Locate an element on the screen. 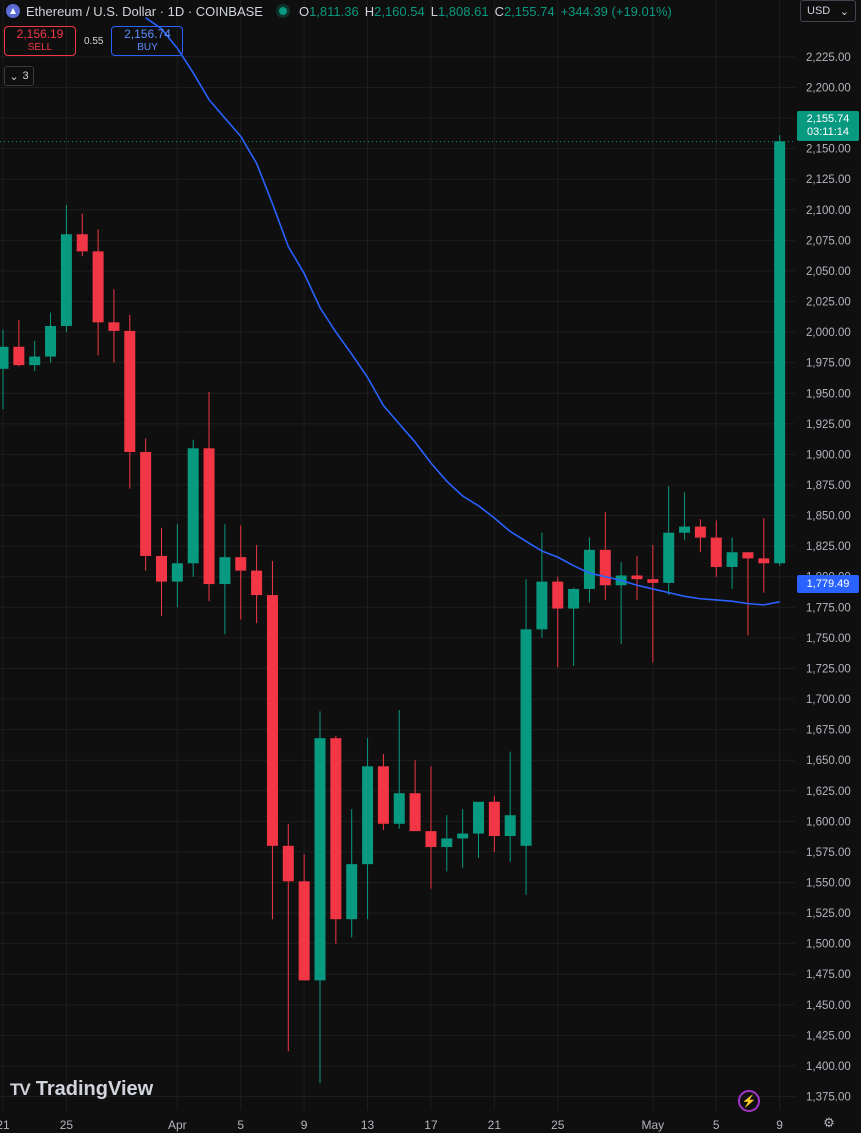 Image resolution: width=861 pixels, height=1133 pixels. ohlc-open-value: 1,811.36 is located at coordinates (334, 11).